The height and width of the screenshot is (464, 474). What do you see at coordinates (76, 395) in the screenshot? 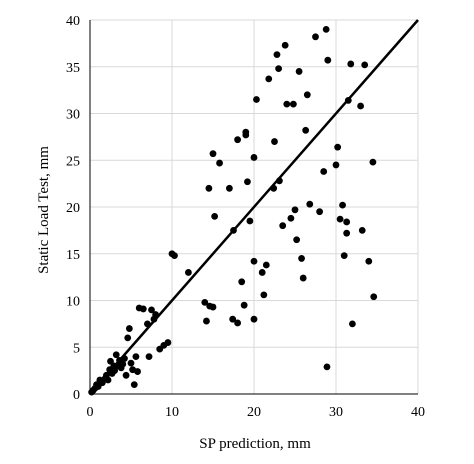
I see `y-tick-label: 0` at bounding box center [76, 395].